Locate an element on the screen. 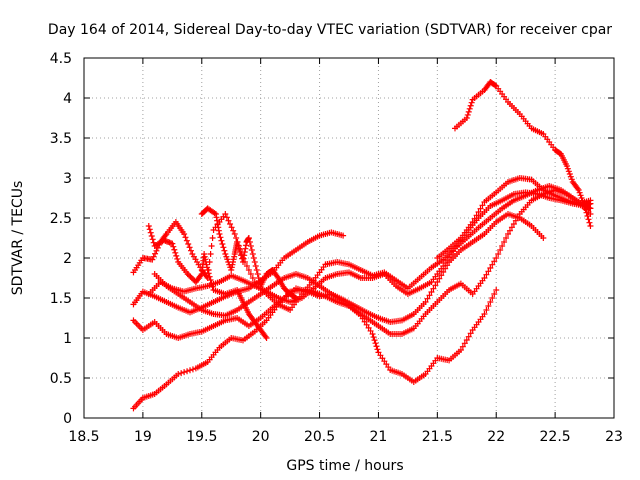  x-tick-label: 21 is located at coordinates (379, 437).